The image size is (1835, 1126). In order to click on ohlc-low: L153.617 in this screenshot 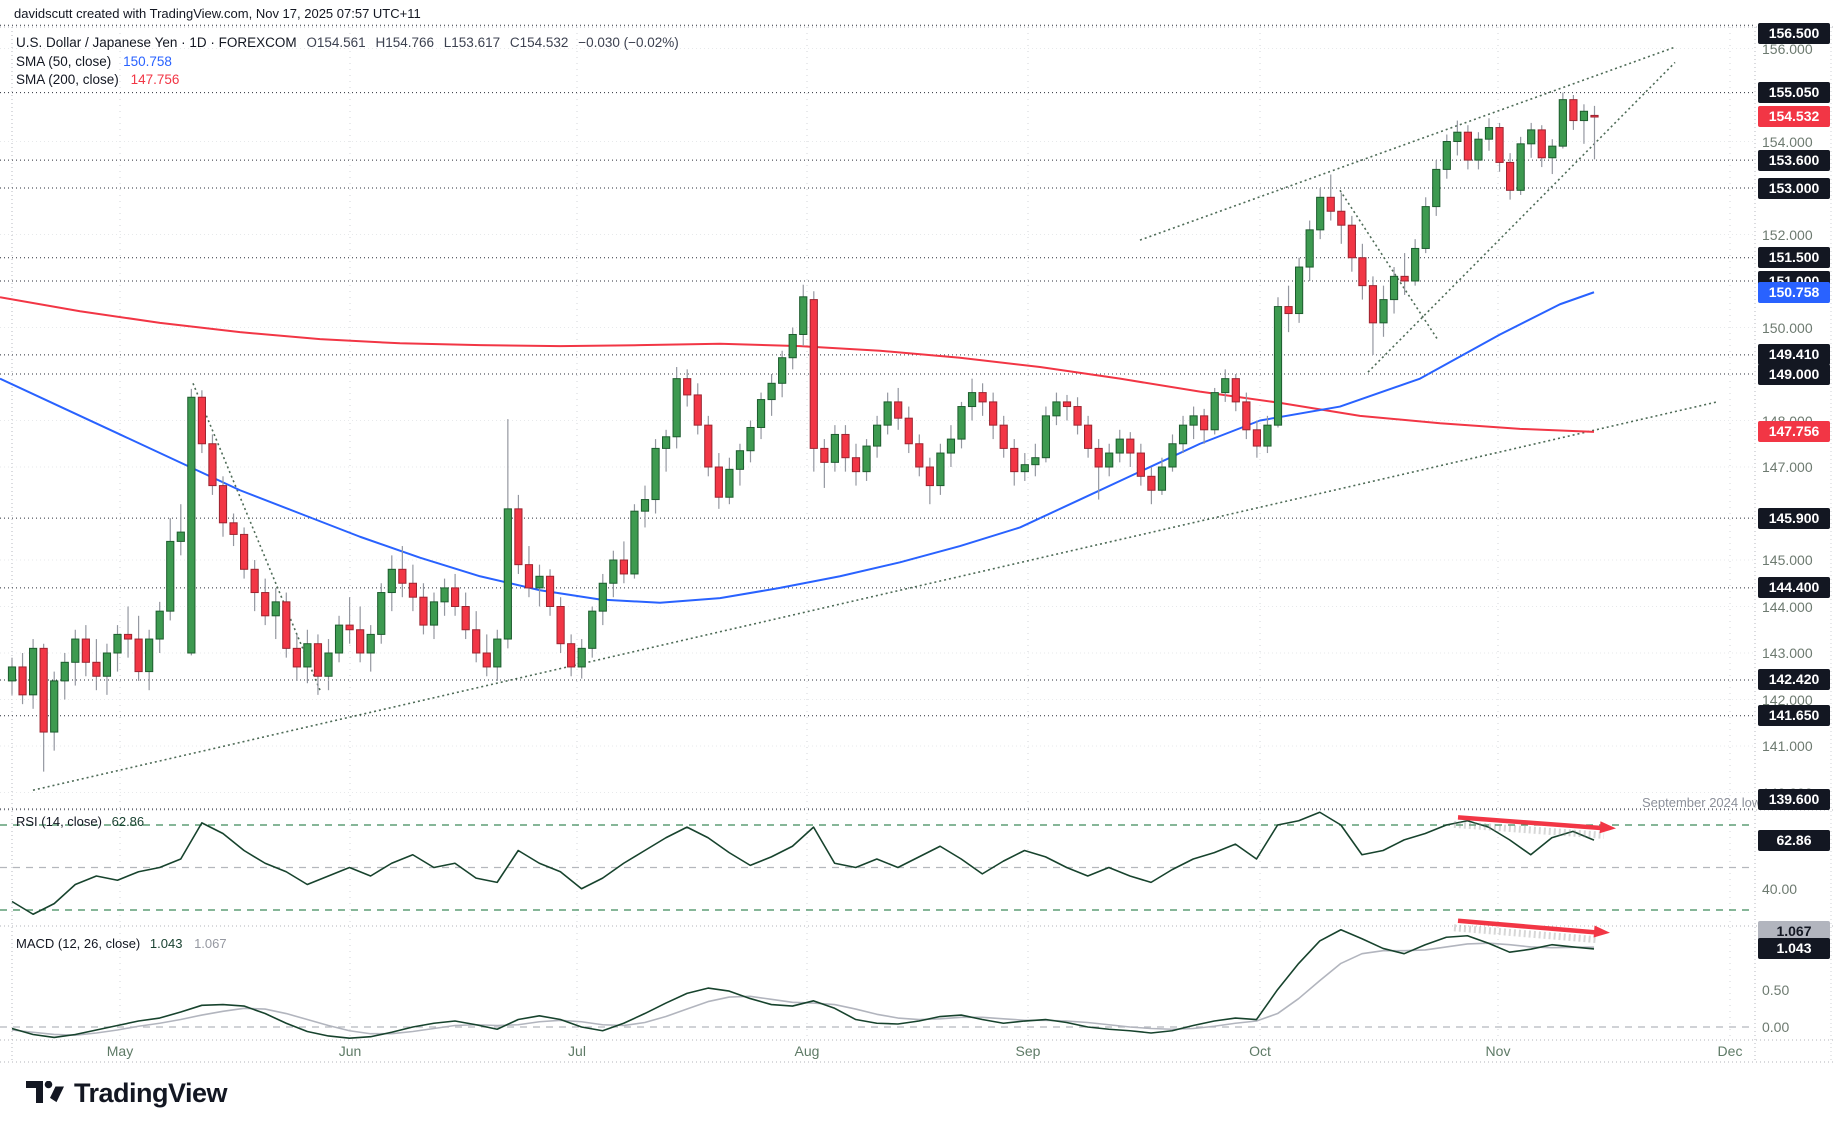, I will do `click(472, 42)`.